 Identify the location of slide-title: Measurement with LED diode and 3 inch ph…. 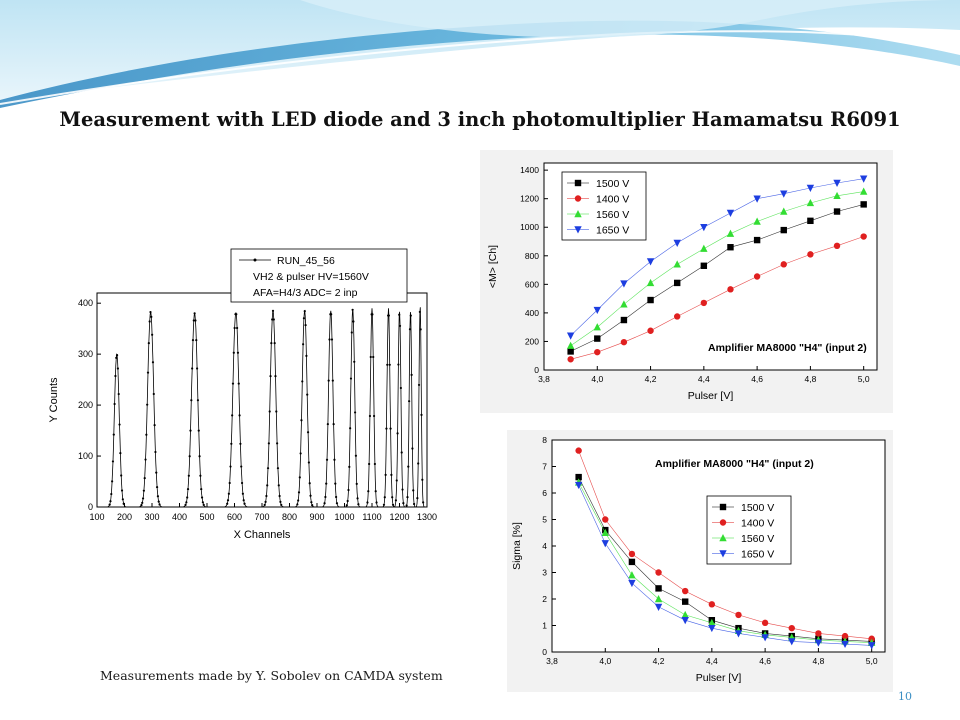
(480, 119).